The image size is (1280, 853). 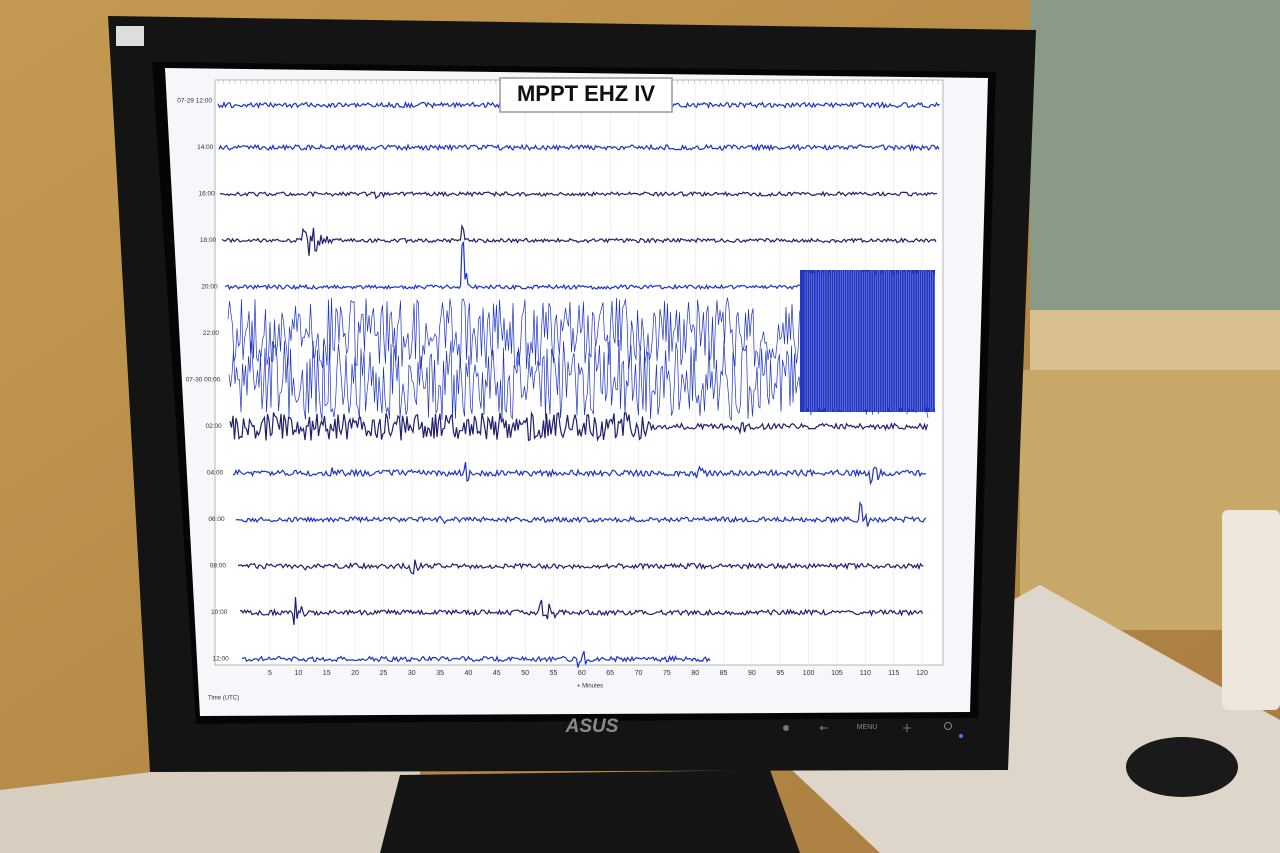 What do you see at coordinates (865, 673) in the screenshot?
I see `x-tick-label: 110` at bounding box center [865, 673].